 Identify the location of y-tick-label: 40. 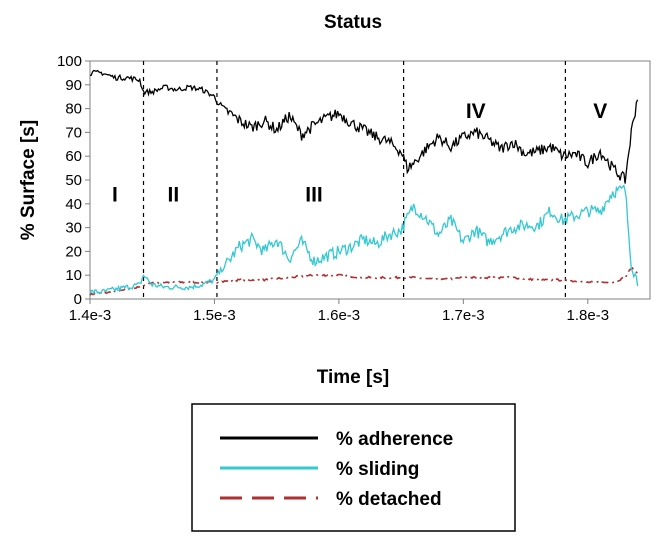
(73, 204).